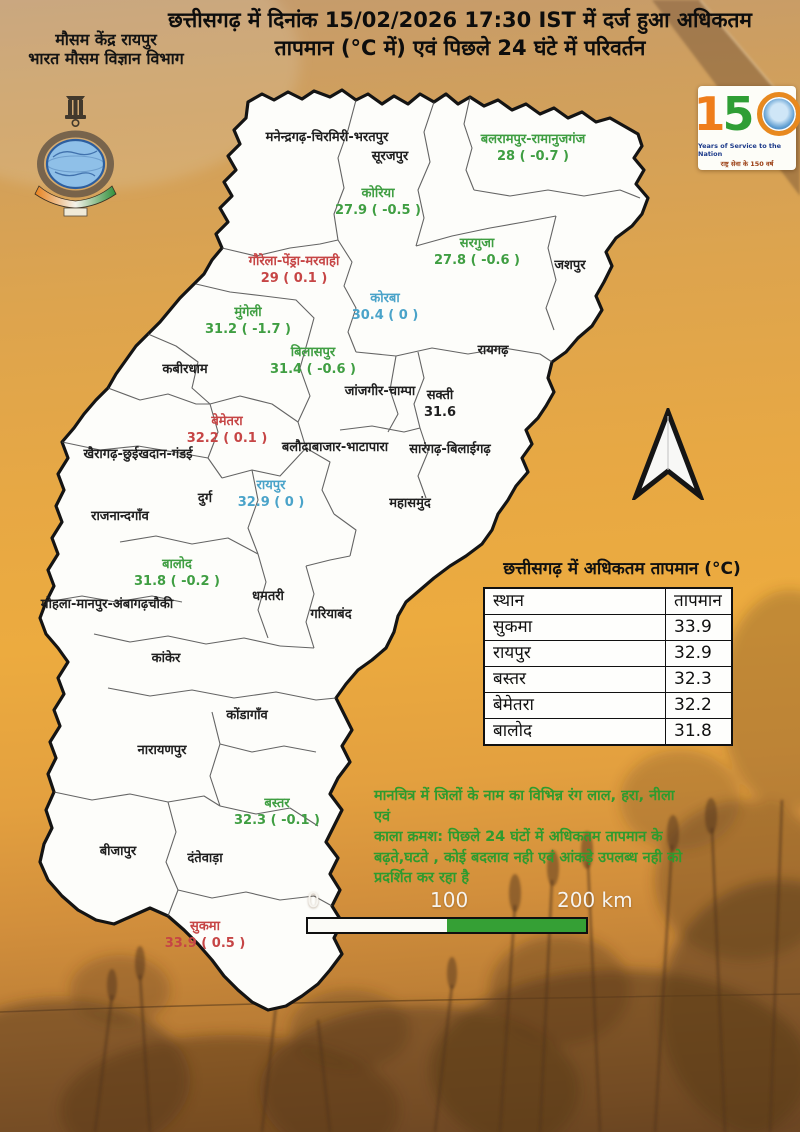 The height and width of the screenshot is (1132, 800). Describe the element at coordinates (668, 454) in the screenshot. I see `north-arrow-icon` at that location.